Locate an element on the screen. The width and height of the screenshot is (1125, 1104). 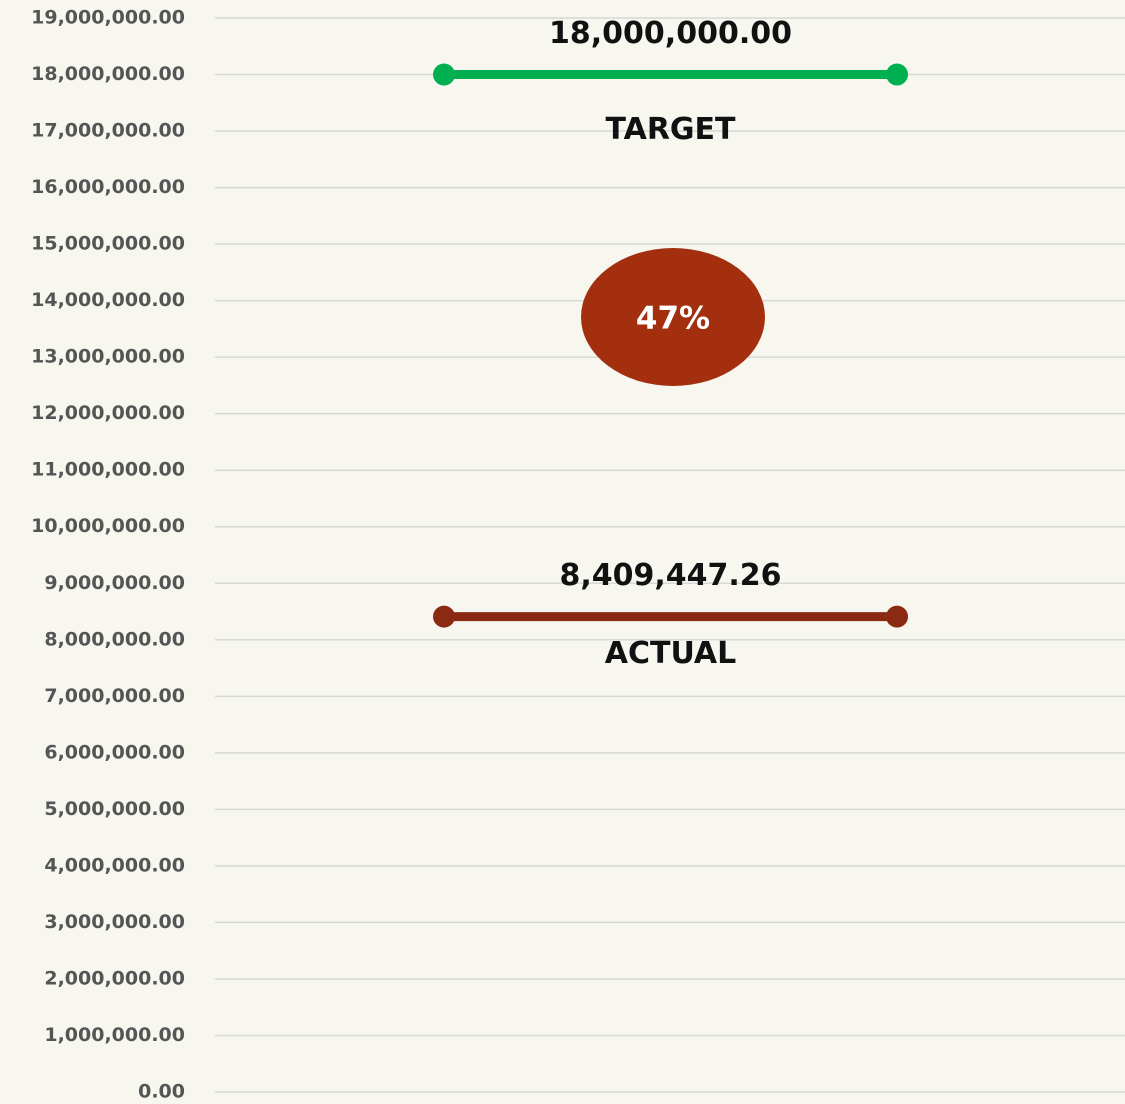
y-tick-label: 1,000,000.00 is located at coordinates (114, 1035).